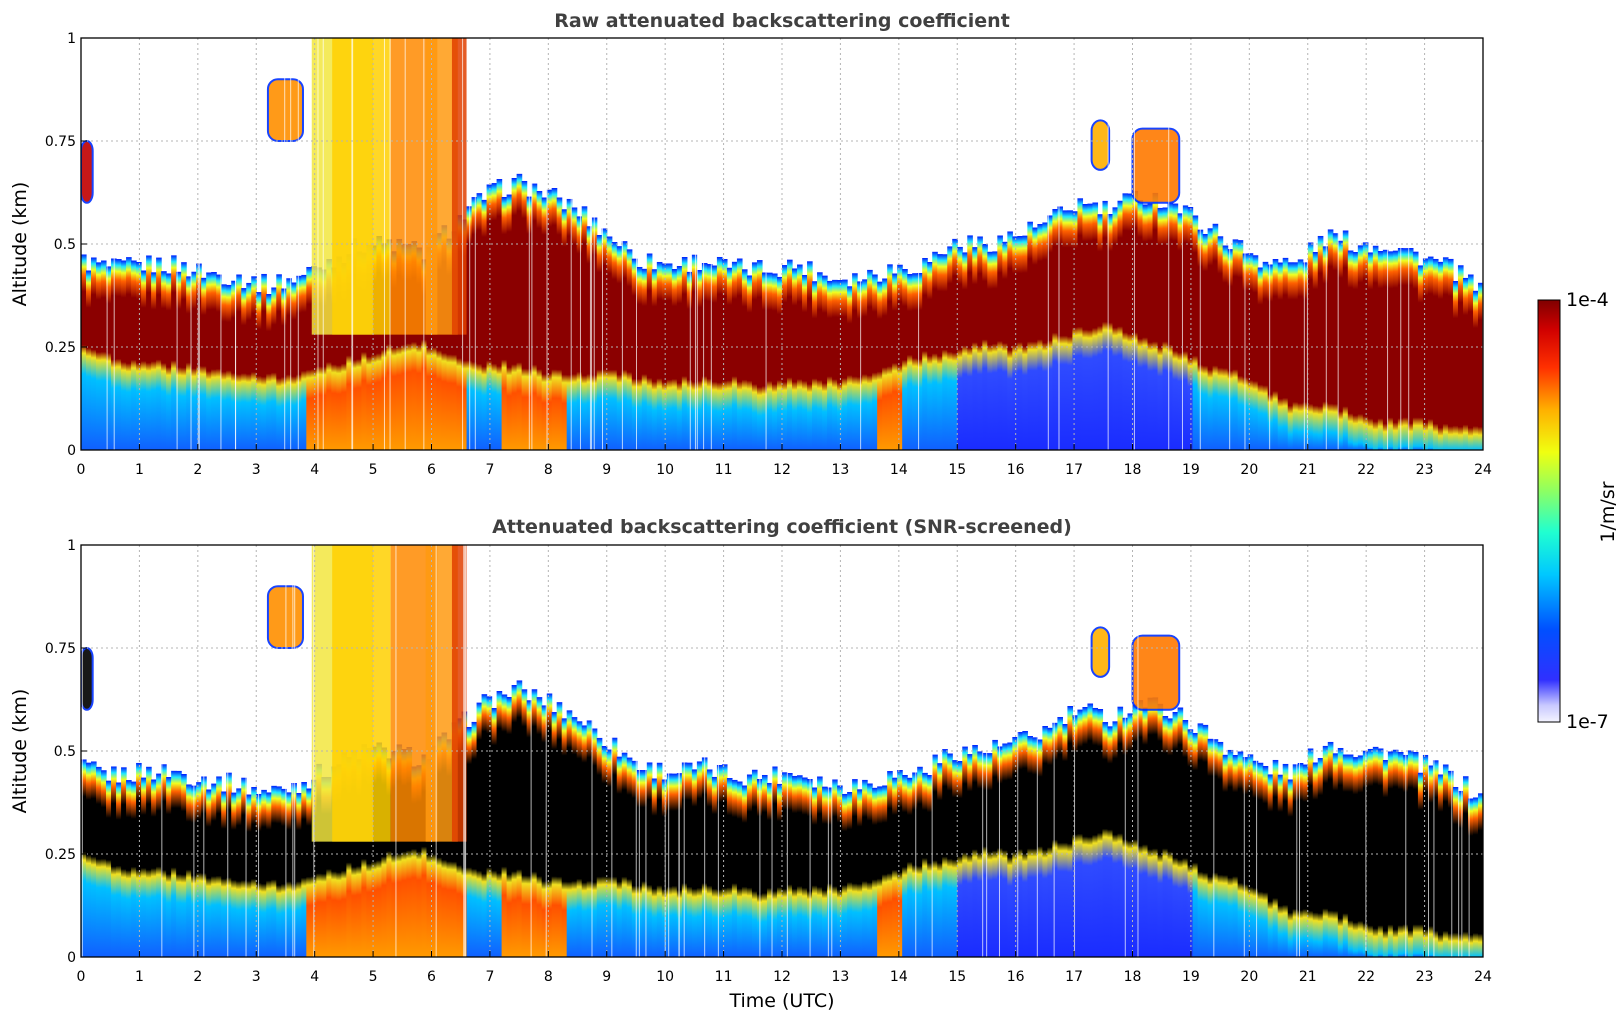 The image size is (1621, 1020). Describe the element at coordinates (314, 470) in the screenshot. I see `x-tick-label: 4` at that location.